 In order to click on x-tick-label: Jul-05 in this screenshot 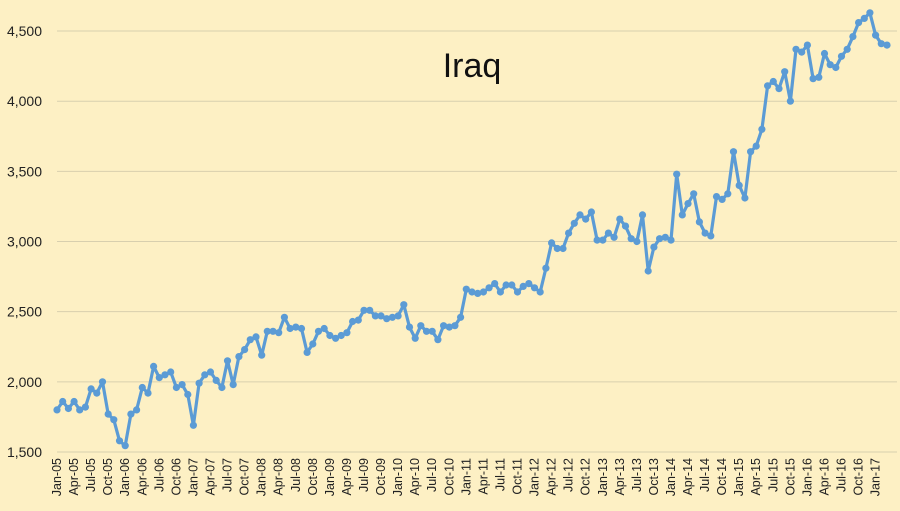, I will do `click(91, 475)`.